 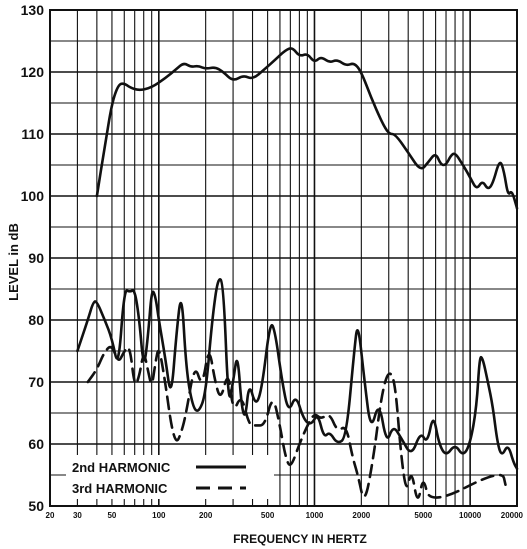 I want to click on x-tick-label: 5000, so click(x=423, y=515).